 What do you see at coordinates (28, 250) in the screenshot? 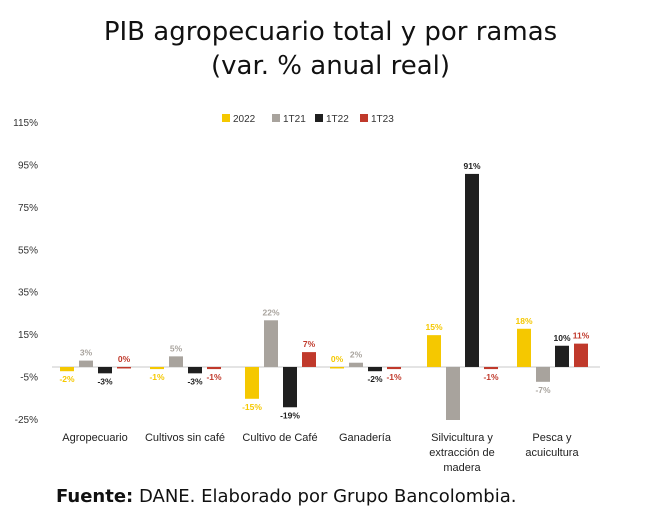
I see `y-tick-label: 55%` at bounding box center [28, 250].